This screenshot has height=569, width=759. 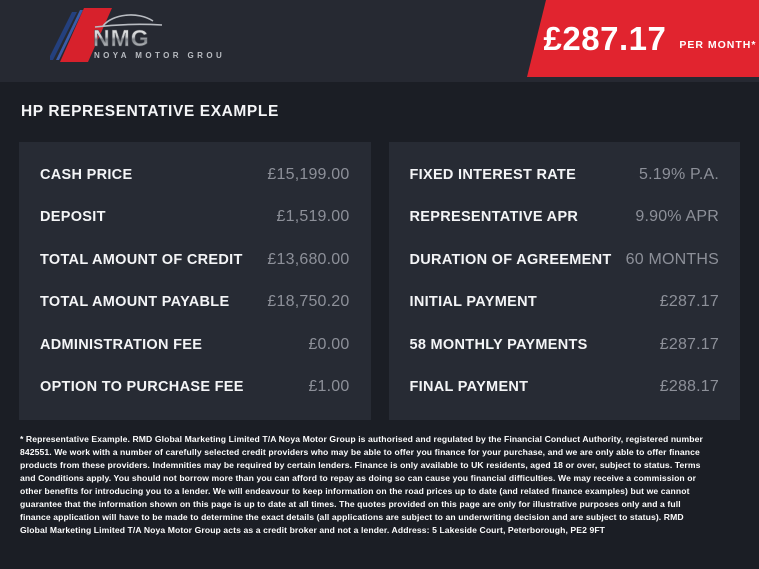 What do you see at coordinates (605, 38) in the screenshot?
I see `monthly-price: £287.17` at bounding box center [605, 38].